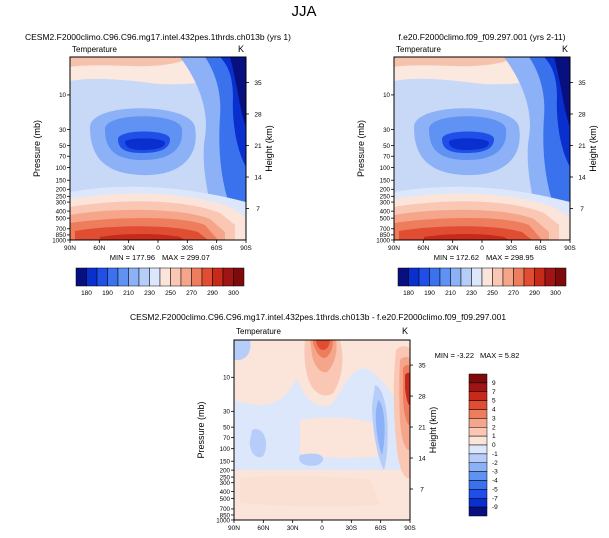  What do you see at coordinates (385, 218) in the screenshot?
I see `panel-b-y-tick-label: 500` at bounding box center [385, 218].